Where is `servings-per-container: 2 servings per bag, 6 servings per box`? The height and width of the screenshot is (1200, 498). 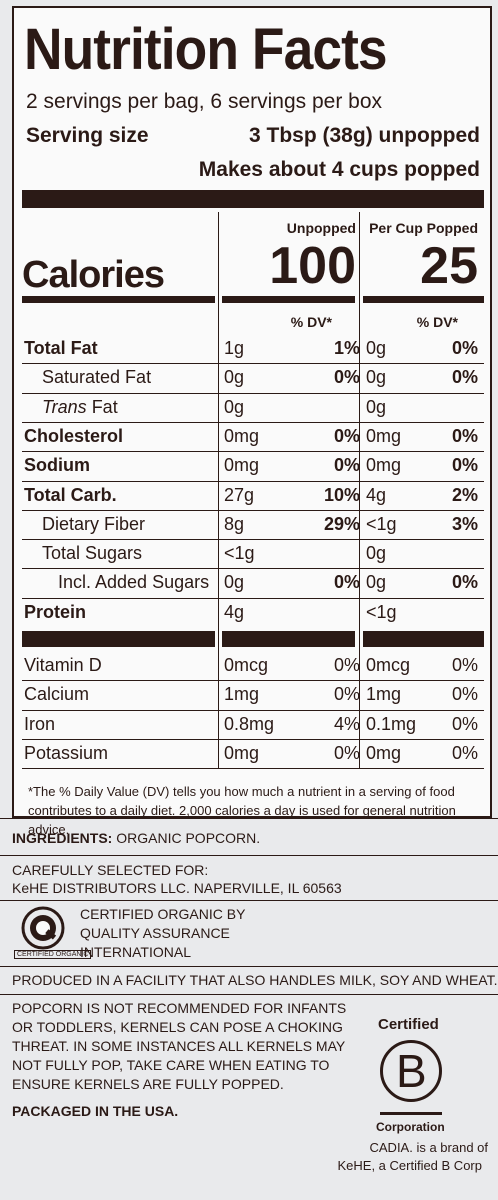 servings-per-container: 2 servings per bag, 6 servings per box is located at coordinates (204, 101).